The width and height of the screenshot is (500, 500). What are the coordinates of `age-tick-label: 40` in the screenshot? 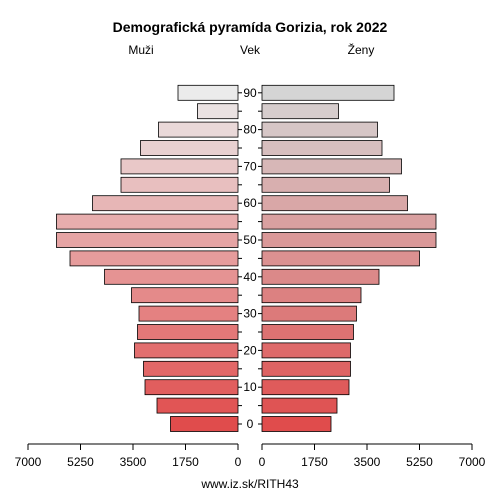 It's located at (250, 277).